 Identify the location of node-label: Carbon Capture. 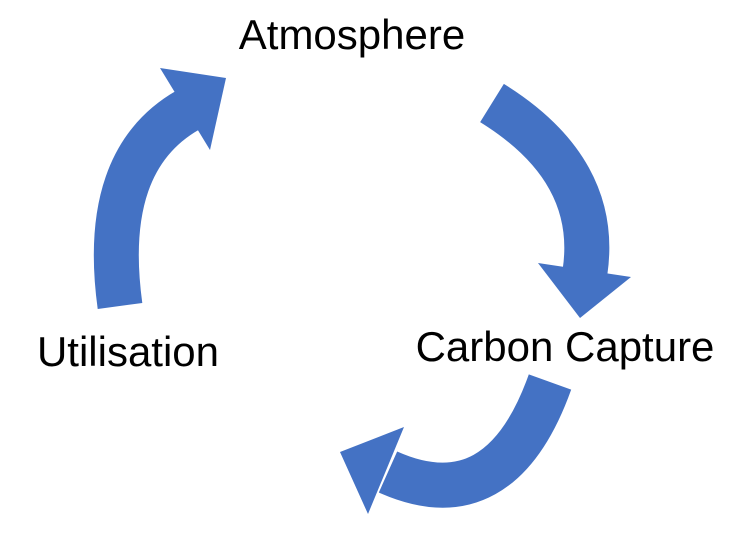
(565, 346).